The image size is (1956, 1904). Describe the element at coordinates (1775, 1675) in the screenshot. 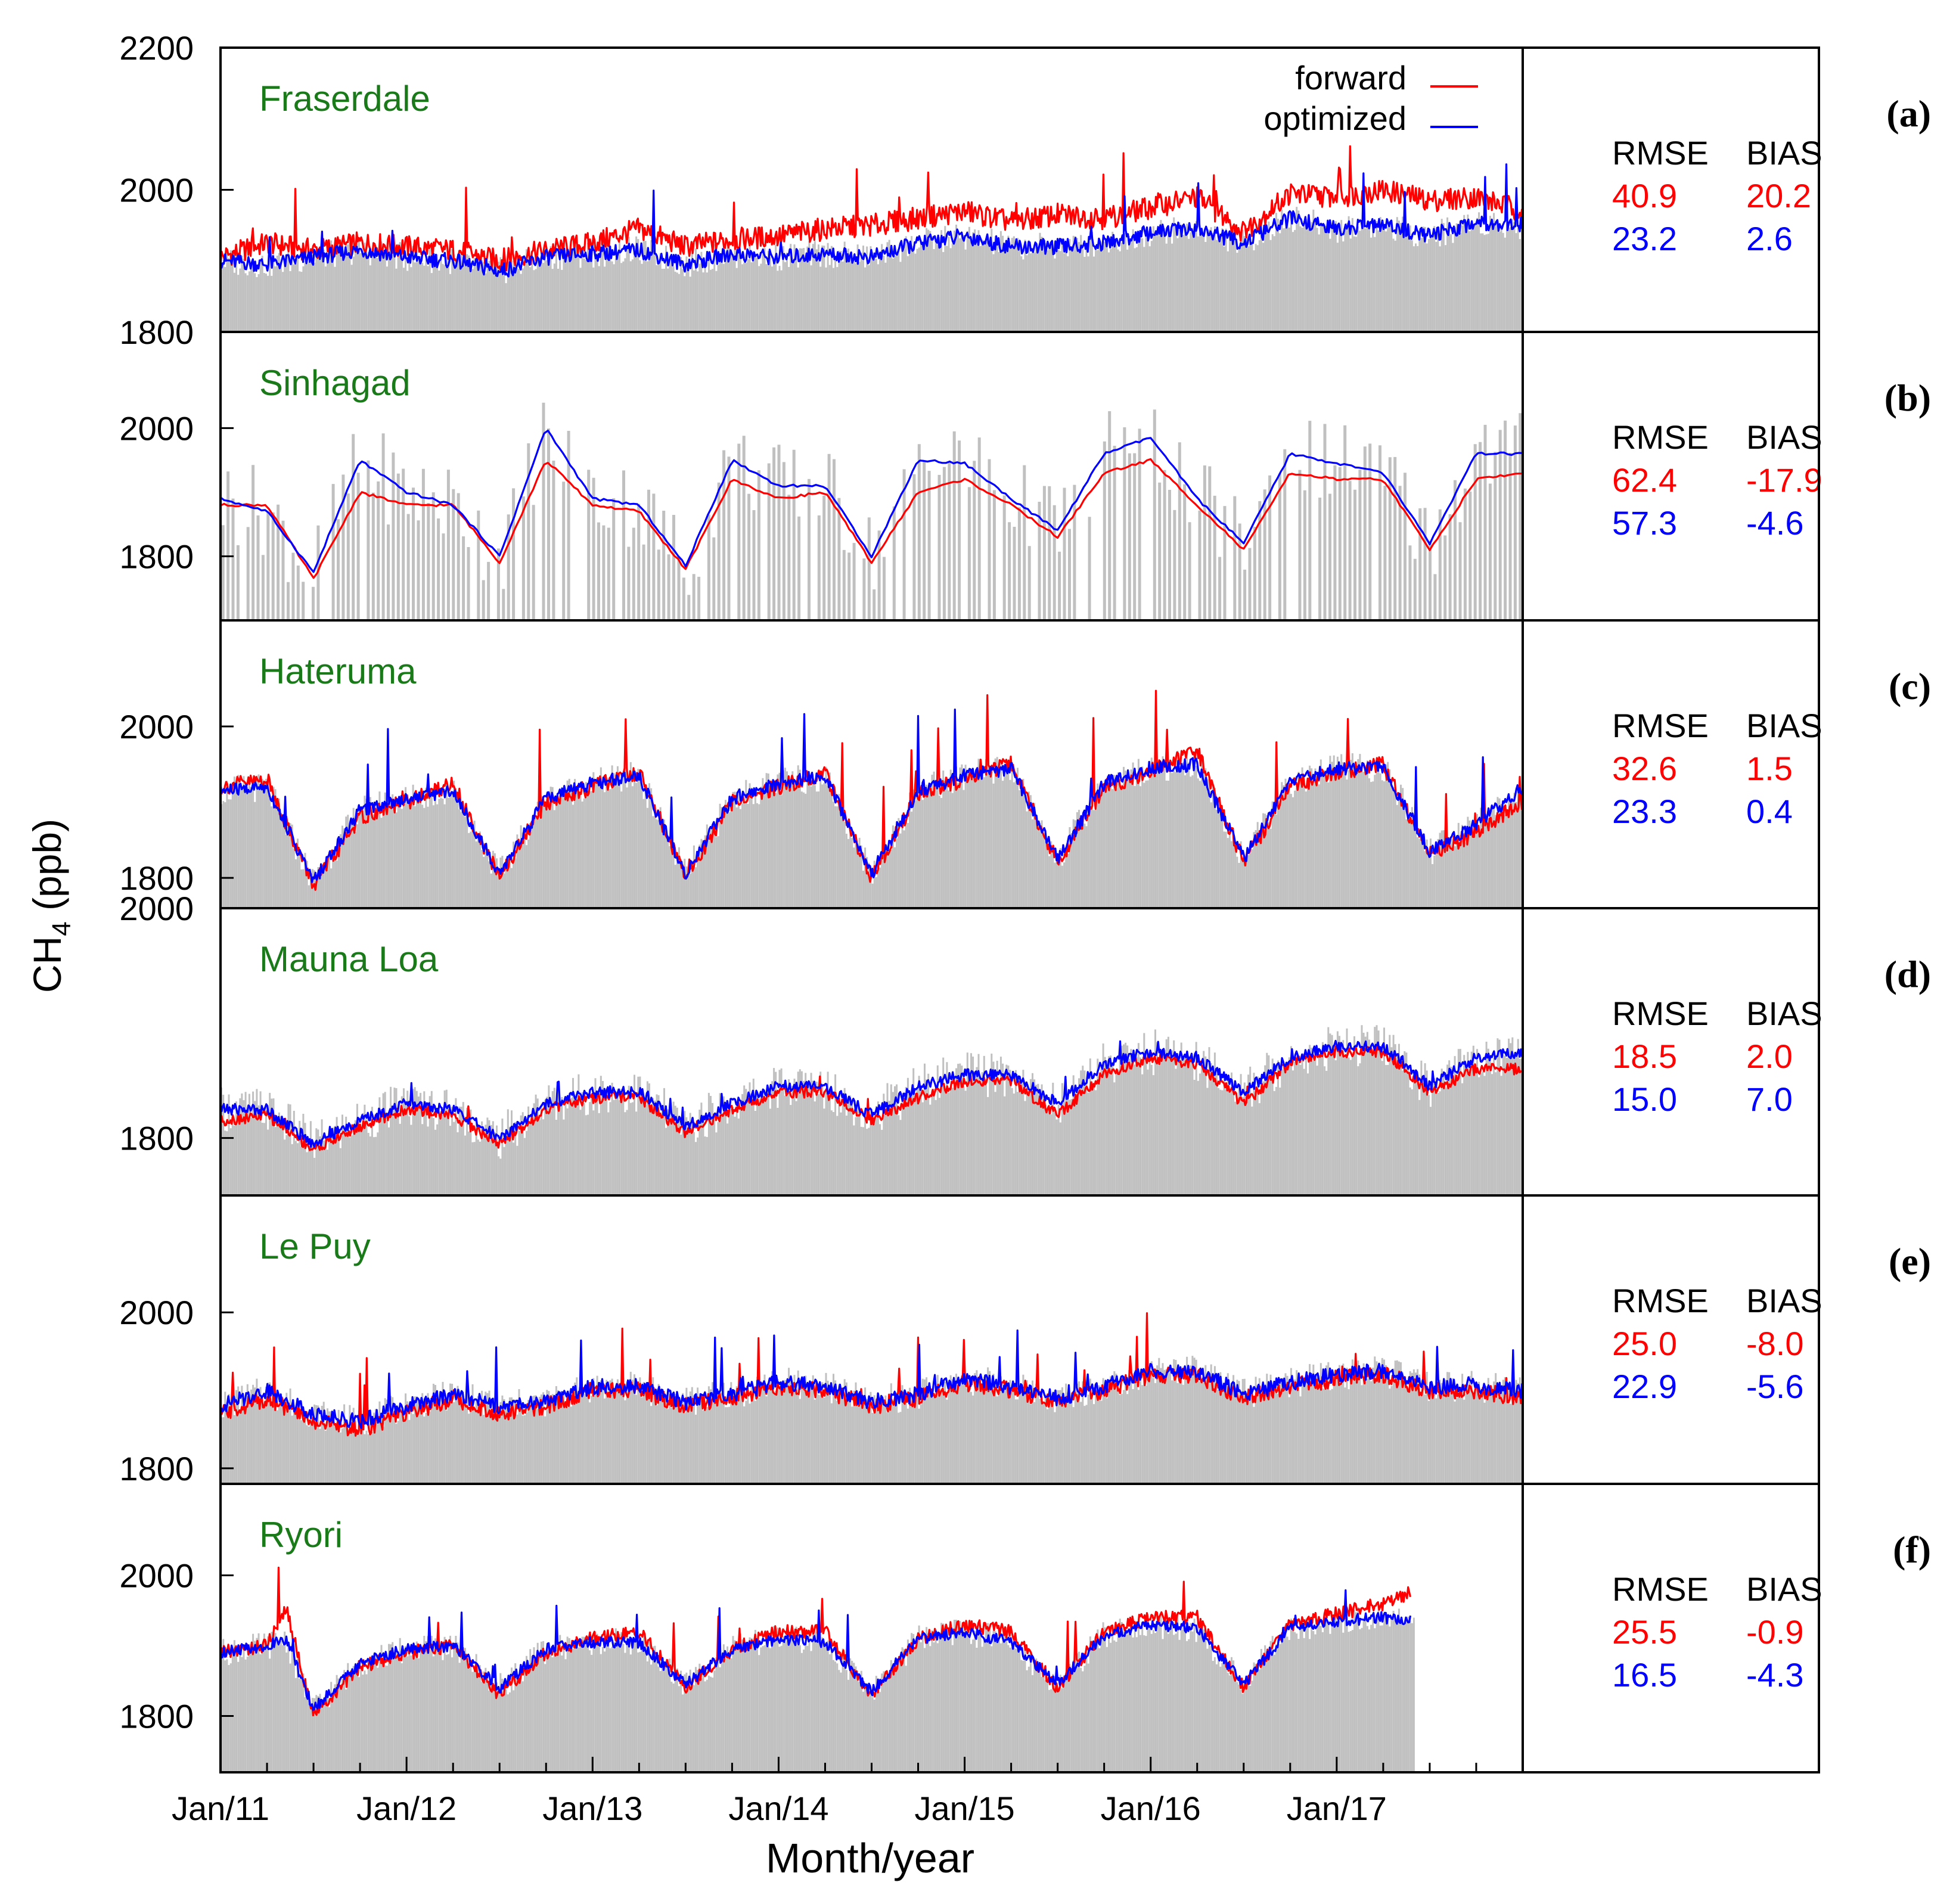

I see `bias-optimized-value: -4.3` at that location.